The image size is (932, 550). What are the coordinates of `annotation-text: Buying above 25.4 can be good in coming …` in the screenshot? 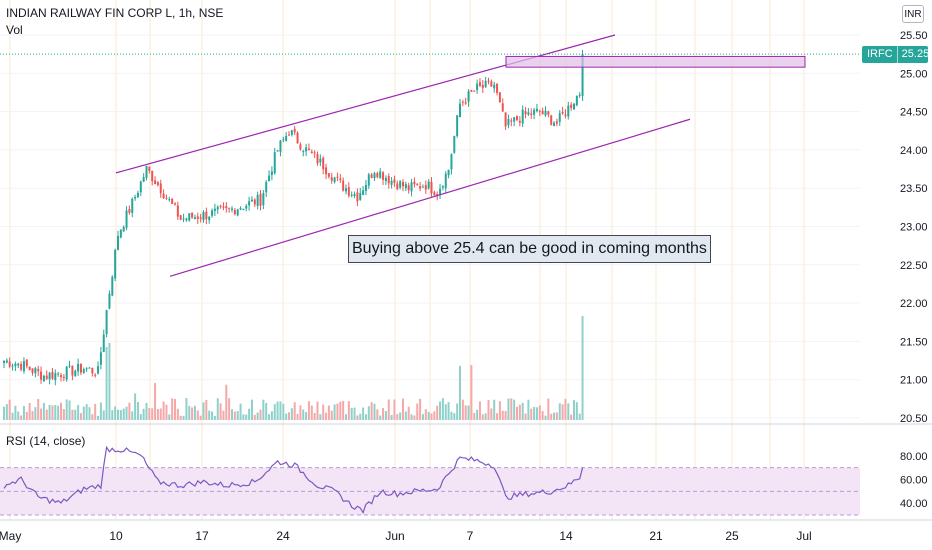 It's located at (529, 249).